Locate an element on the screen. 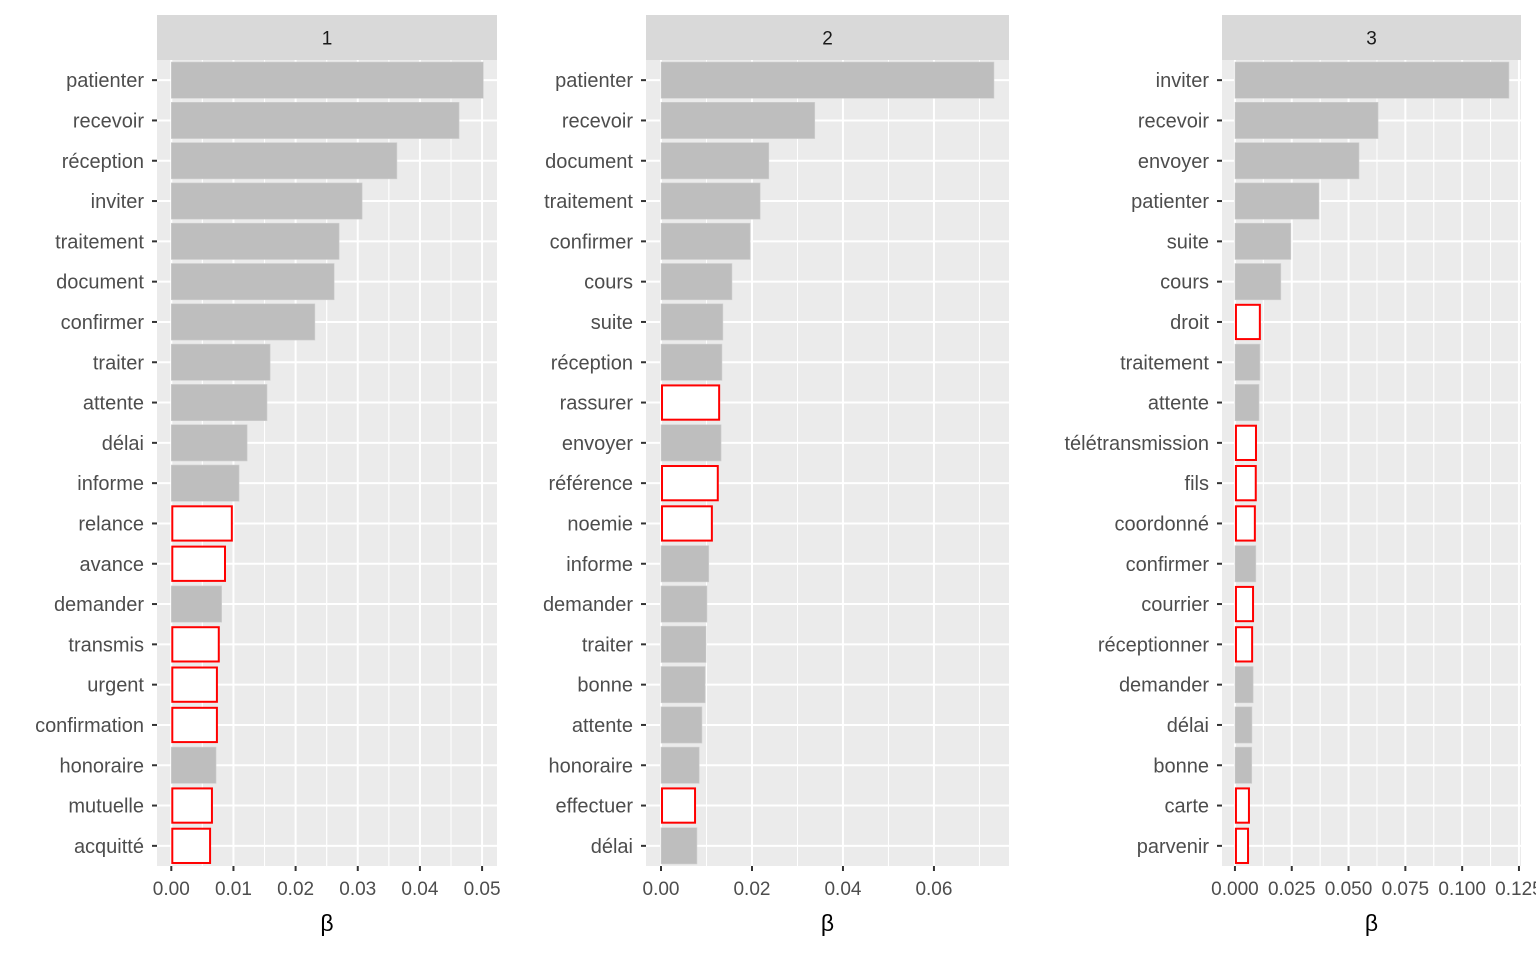 This screenshot has height=960, width=1536. y-tick-label: inviter is located at coordinates (1183, 81).